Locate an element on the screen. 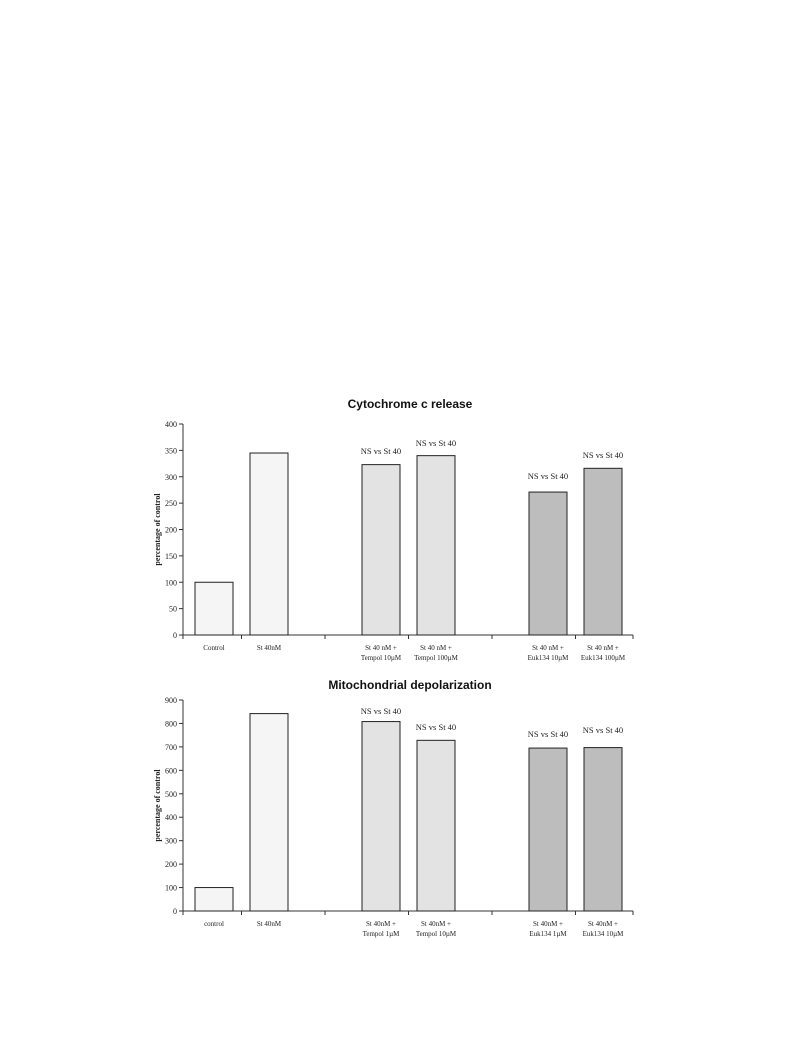 The width and height of the screenshot is (793, 1059). y-tick-label: 700 is located at coordinates (171, 747).